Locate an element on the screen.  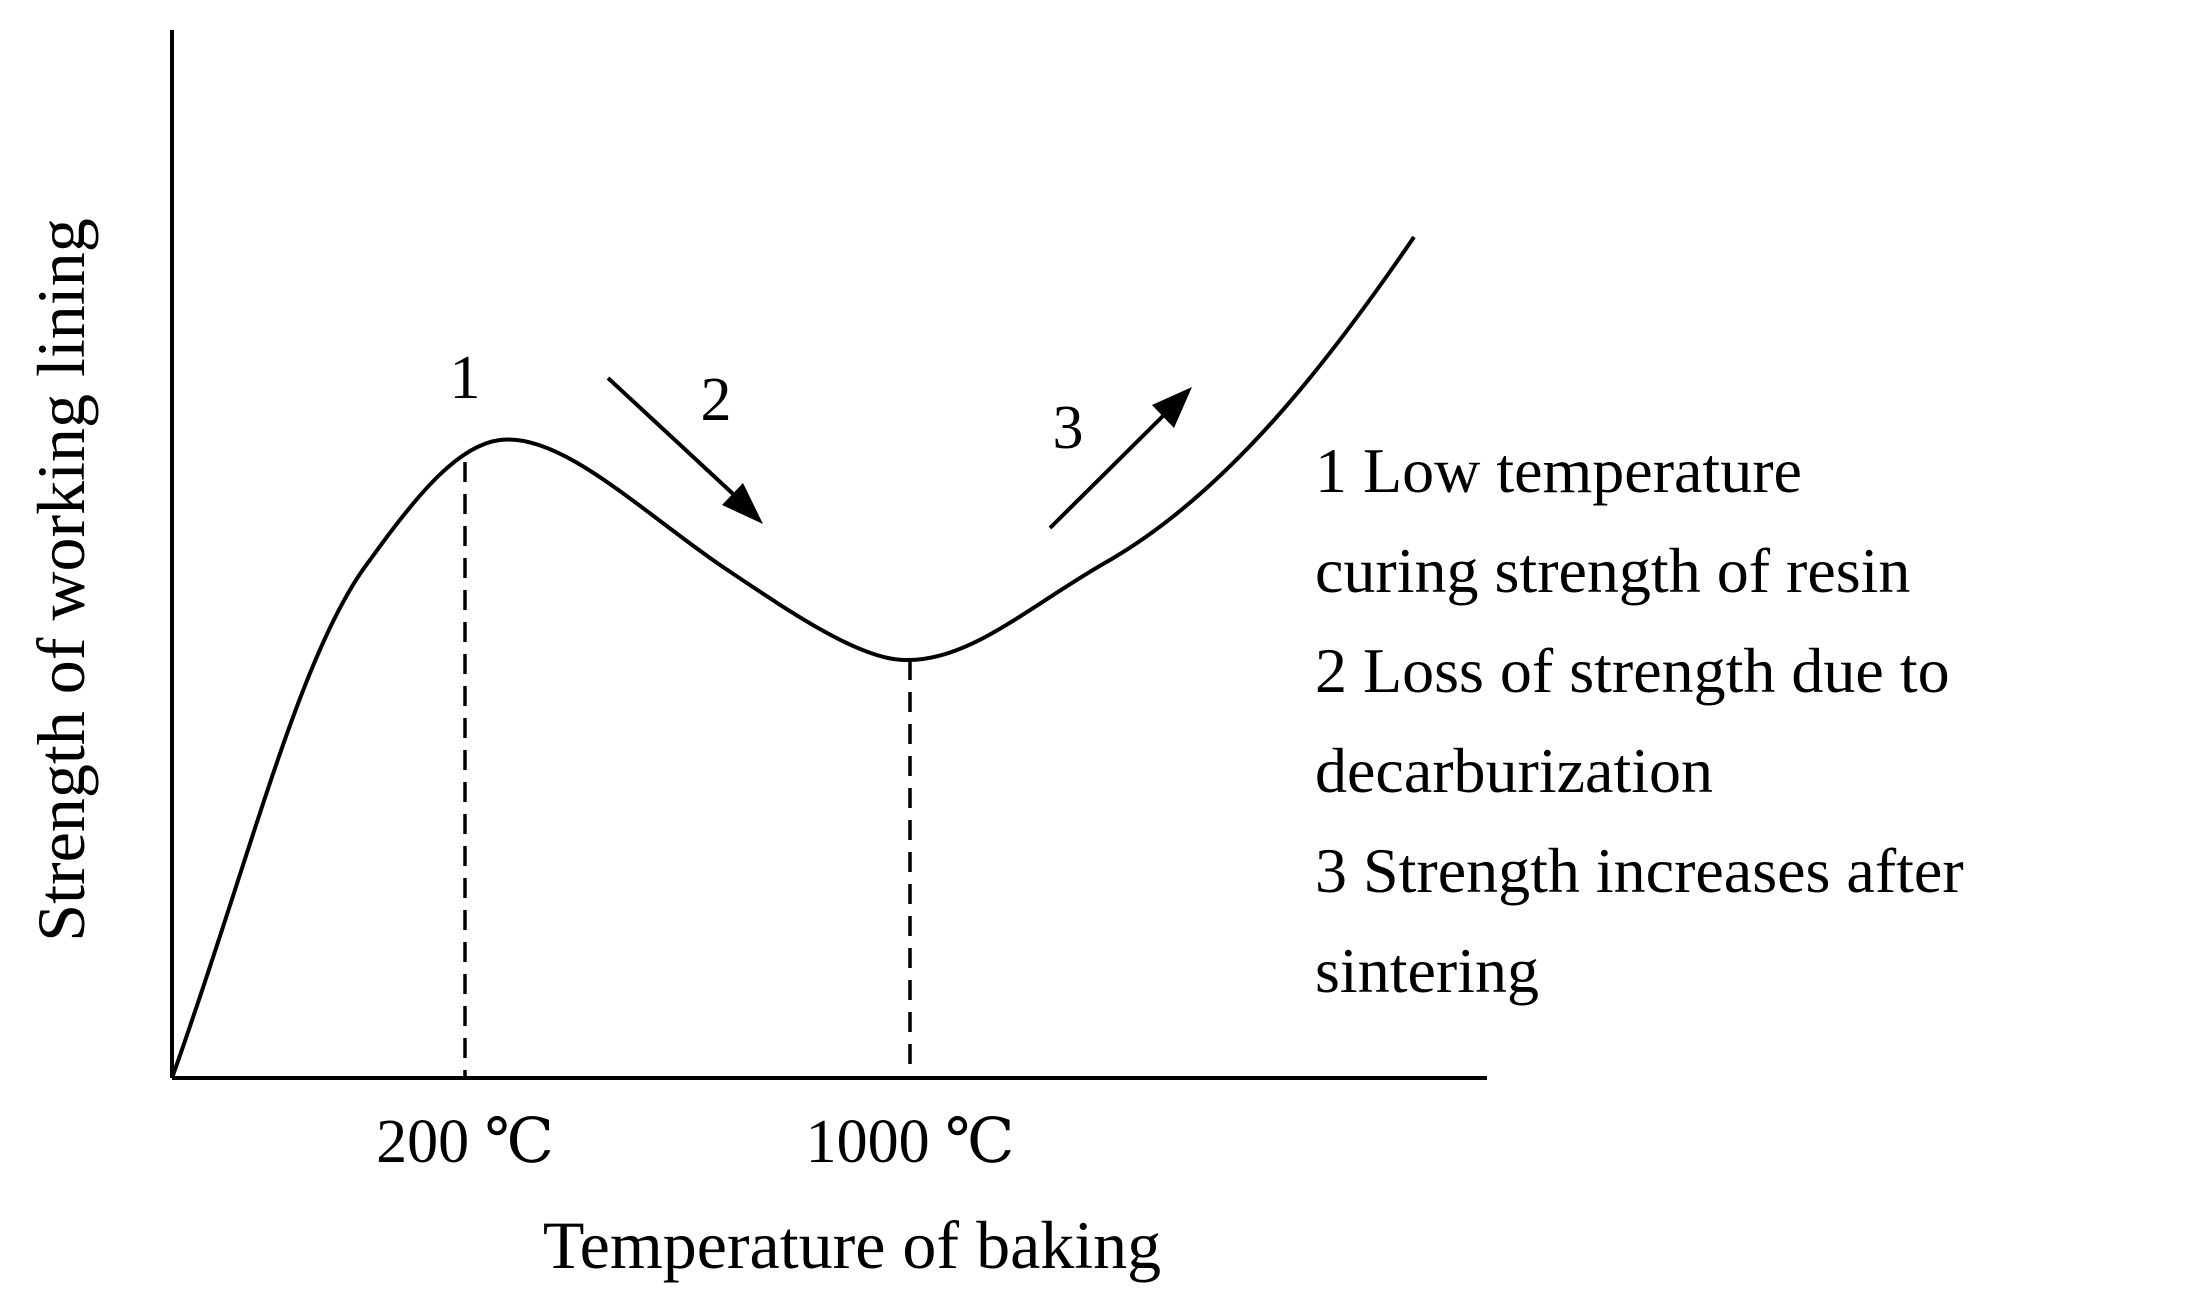
legend-line-2: curing strength of resin is located at coordinates (1612, 570).